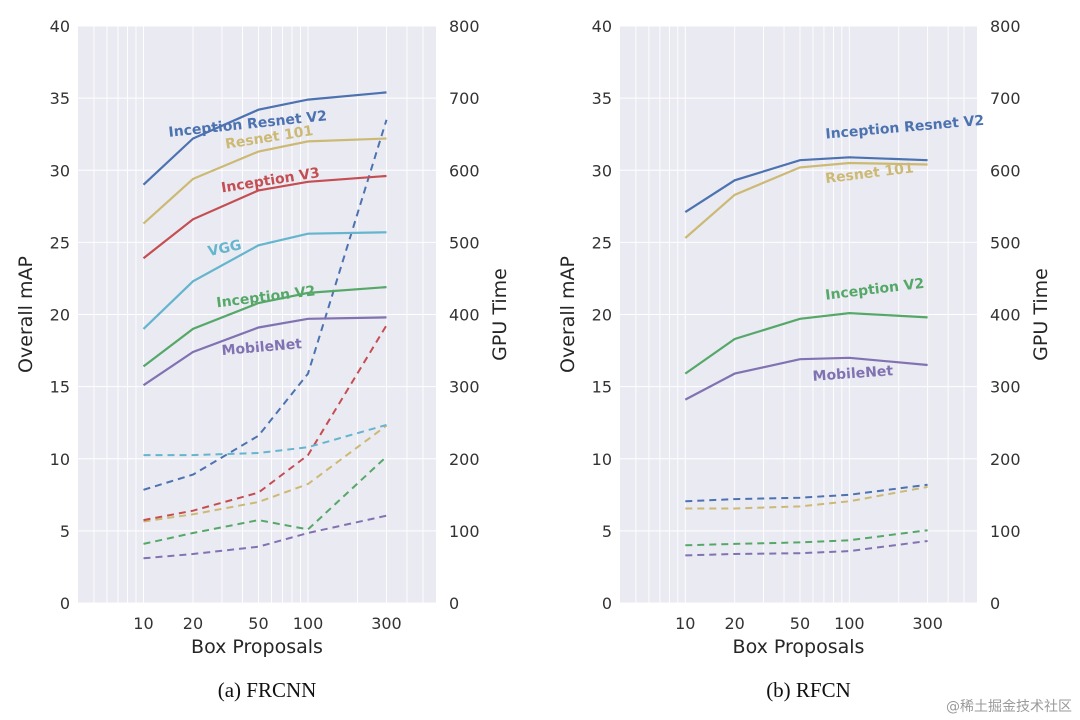 Image resolution: width=1080 pixels, height=720 pixels. What do you see at coordinates (806, 493) in the screenshot?
I see `gpu-time-line-inception-resnet-v2` at bounding box center [806, 493].